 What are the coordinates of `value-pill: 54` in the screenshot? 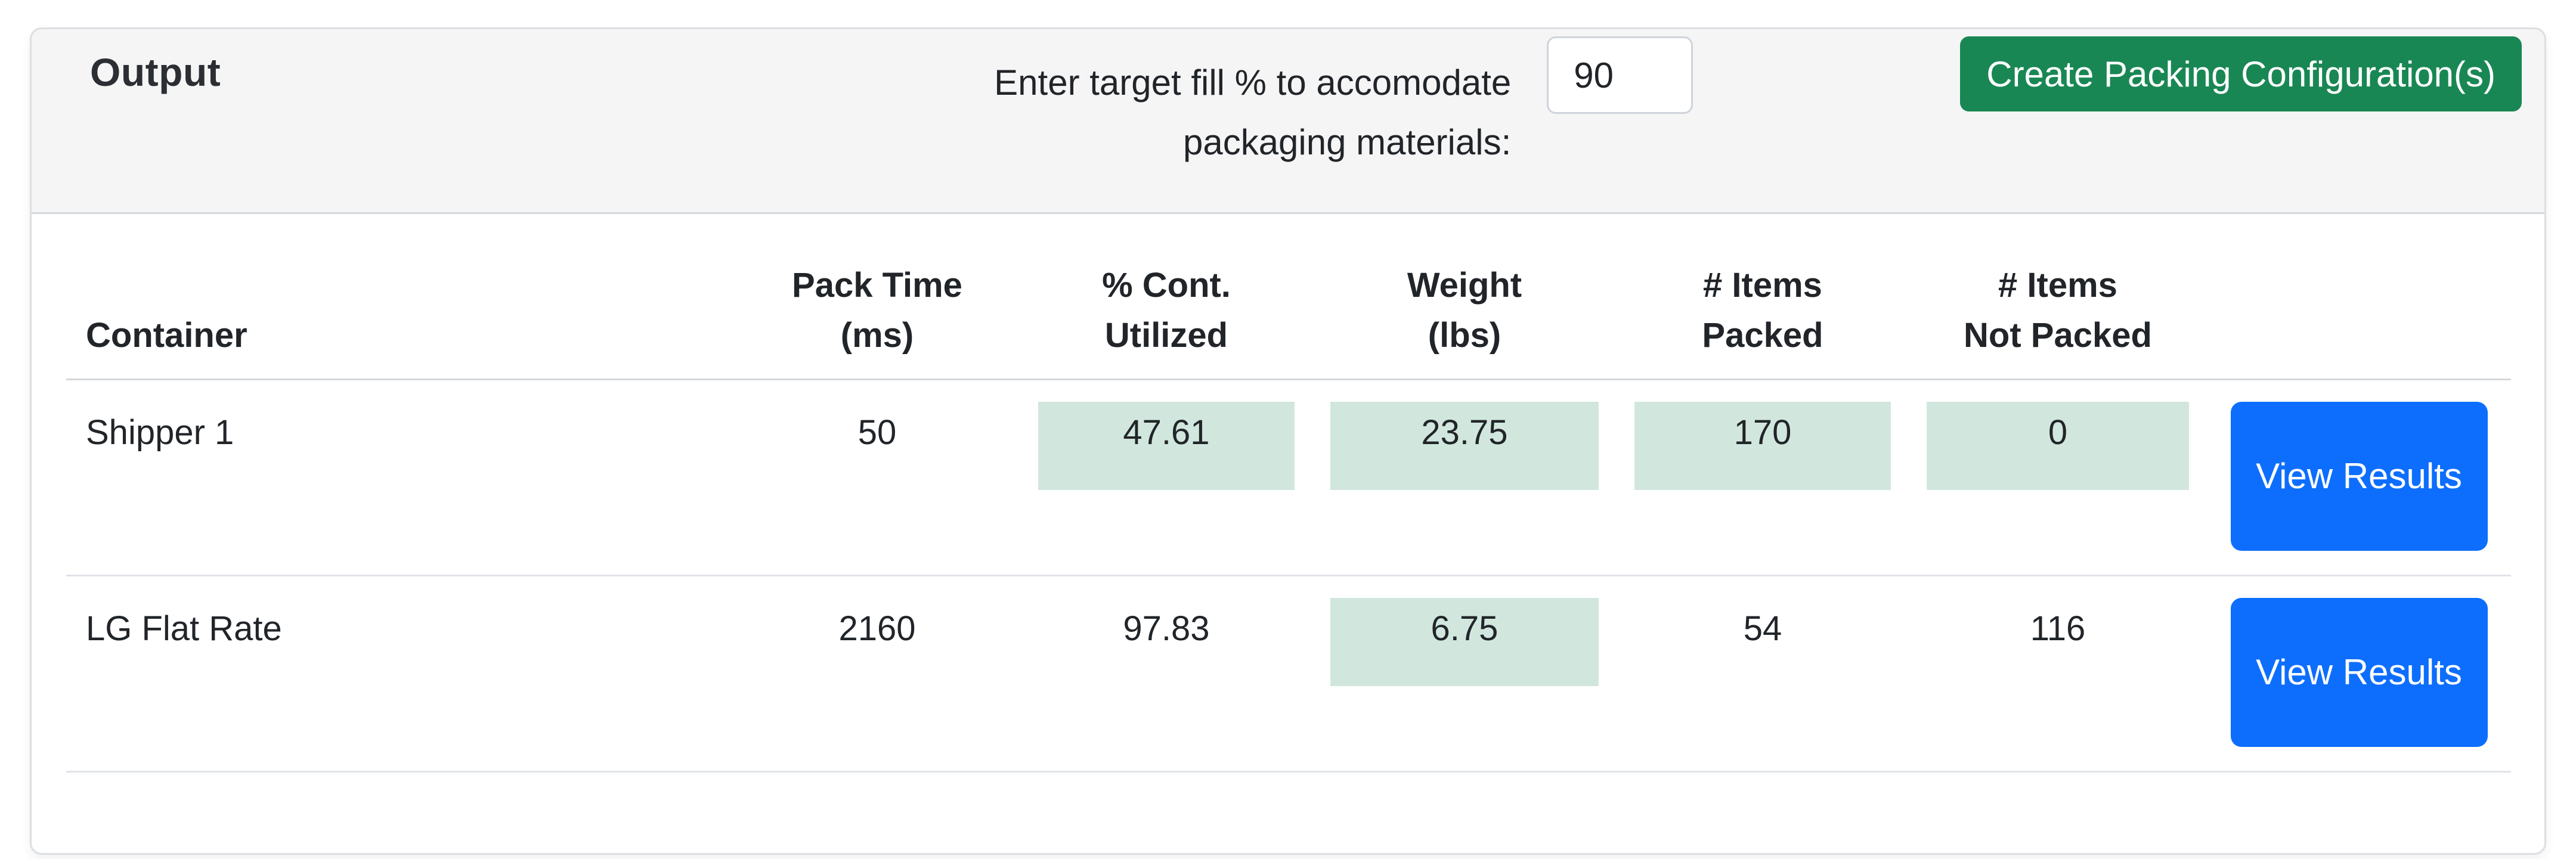 It's located at (1763, 628).